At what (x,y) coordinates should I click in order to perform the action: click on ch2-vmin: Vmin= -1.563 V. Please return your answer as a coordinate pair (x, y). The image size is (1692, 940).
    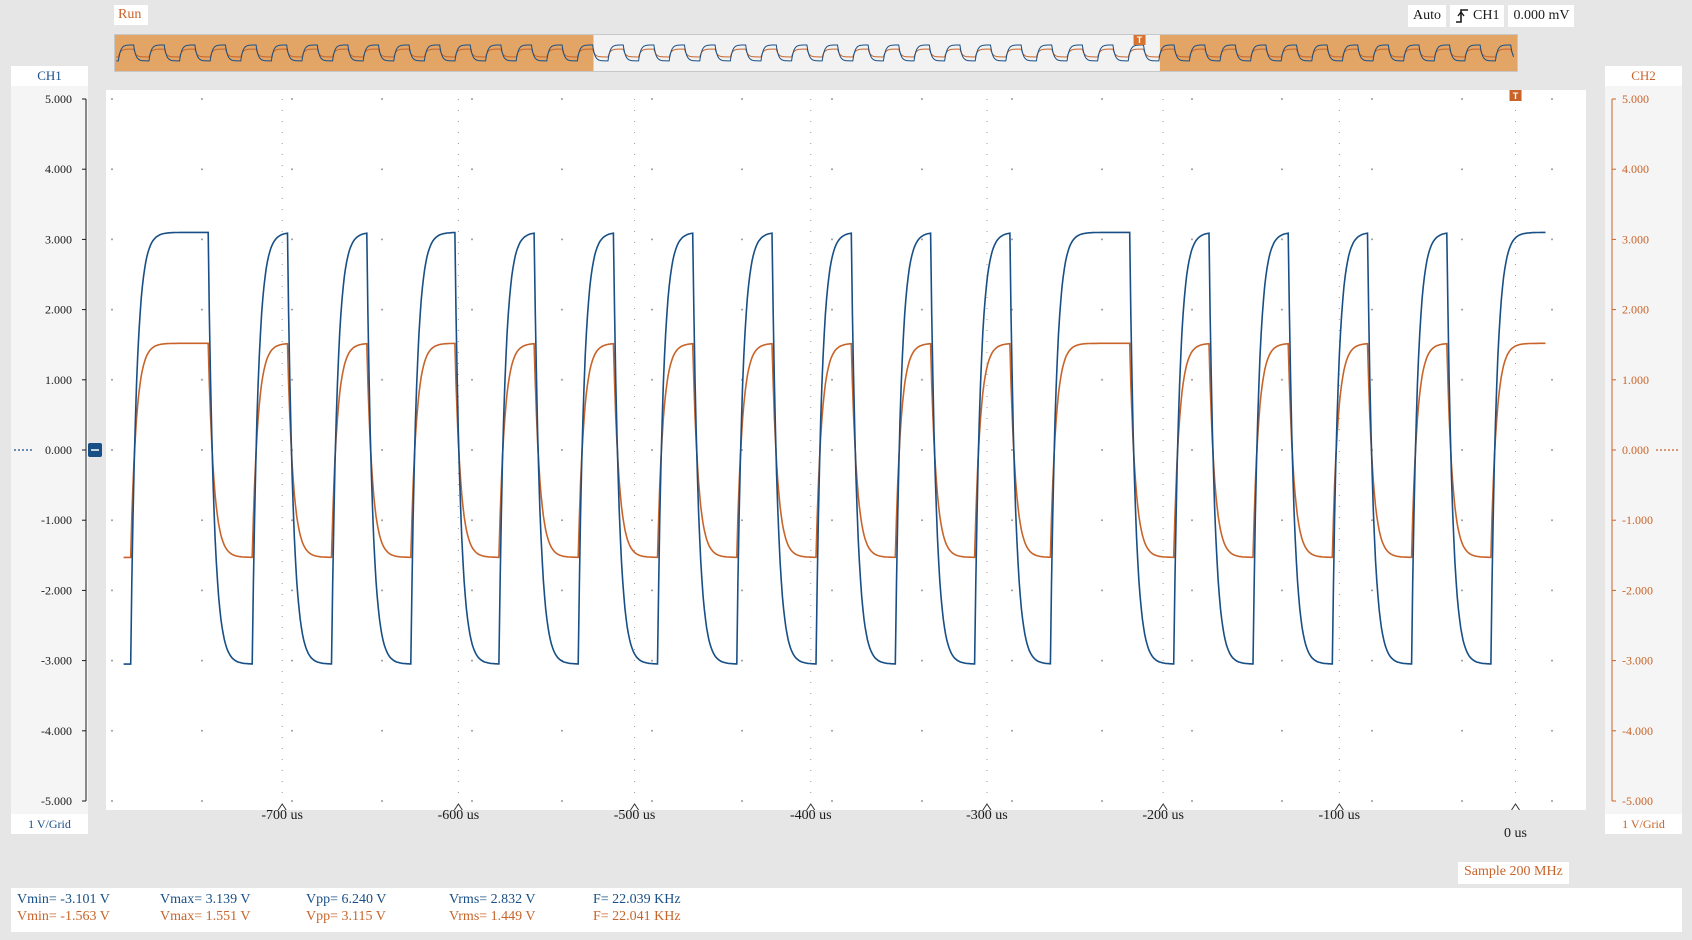
    Looking at the image, I should click on (63, 916).